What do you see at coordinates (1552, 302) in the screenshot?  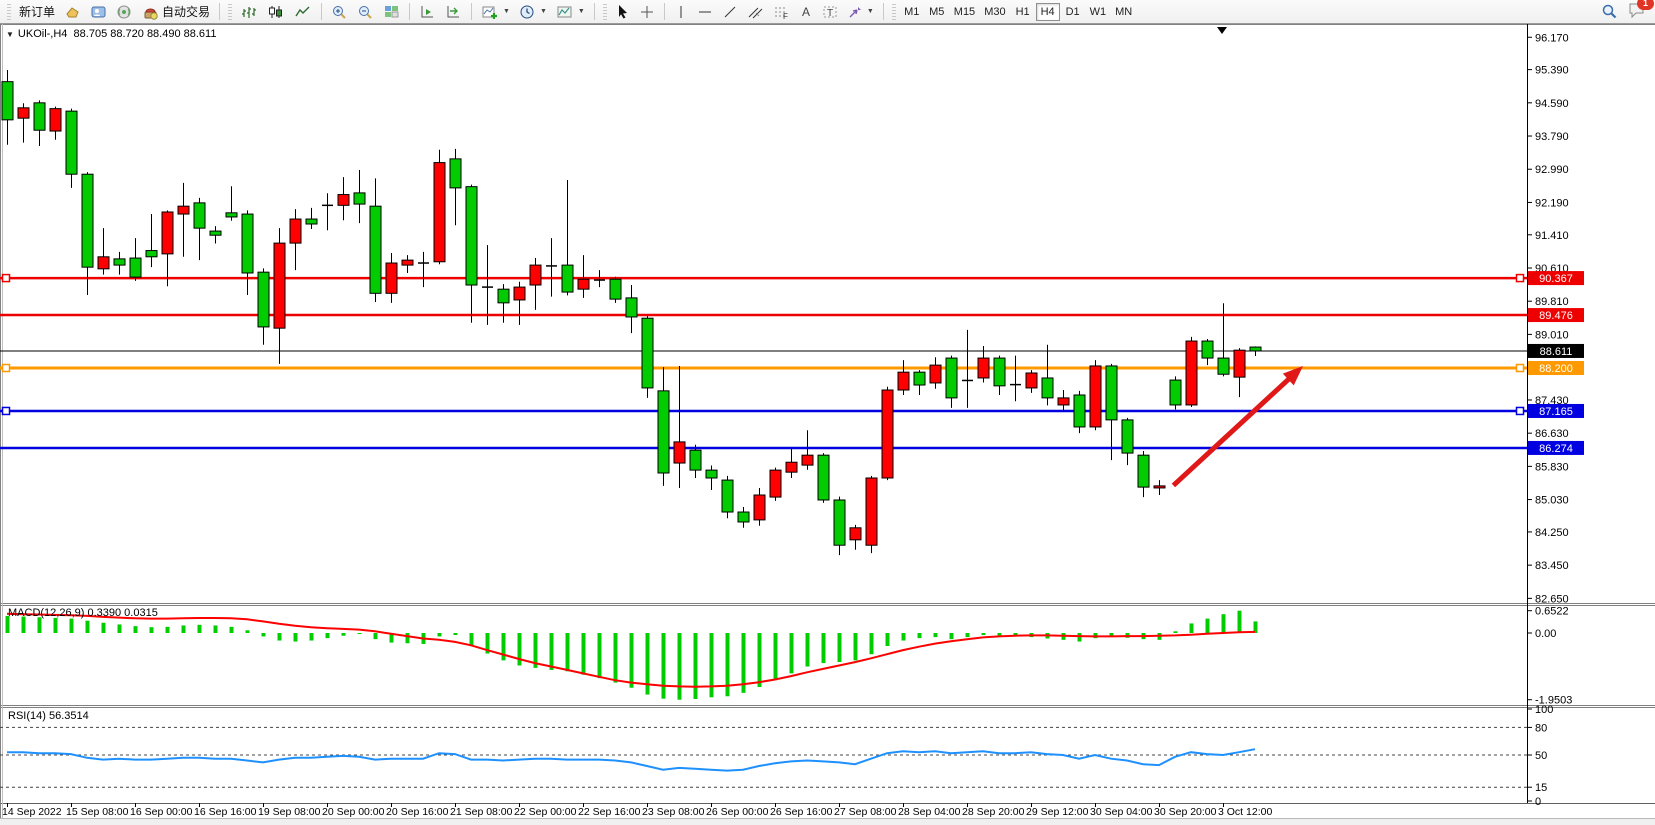 I see `svg-text: 89.810` at bounding box center [1552, 302].